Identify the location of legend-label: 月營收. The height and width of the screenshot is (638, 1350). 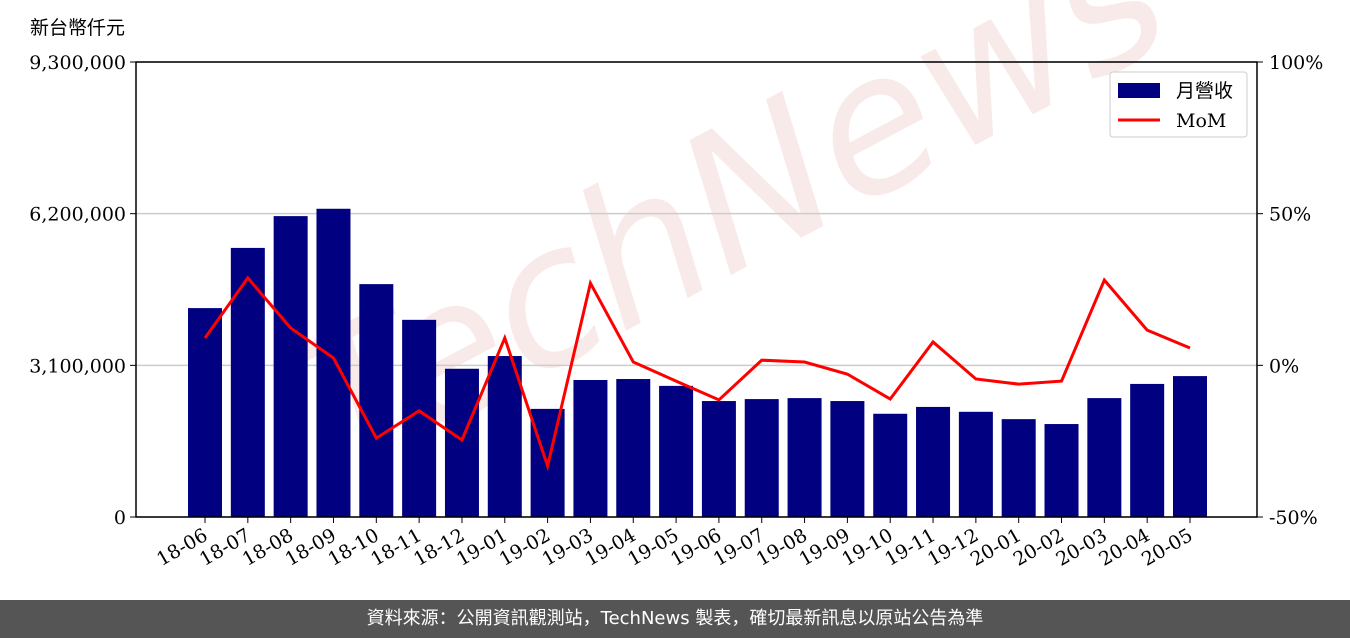
(1204, 91).